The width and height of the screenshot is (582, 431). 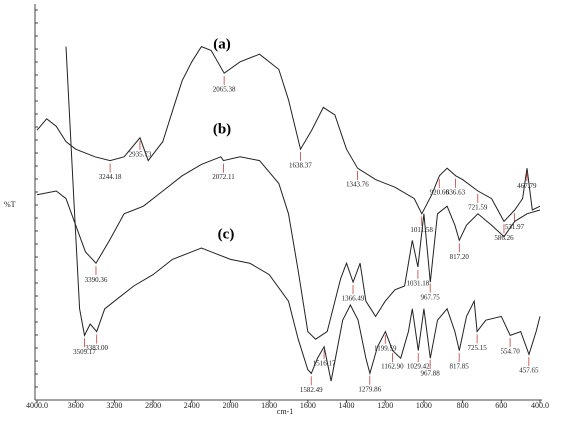 I want to click on x-tick-label: 1400, so click(x=347, y=405).